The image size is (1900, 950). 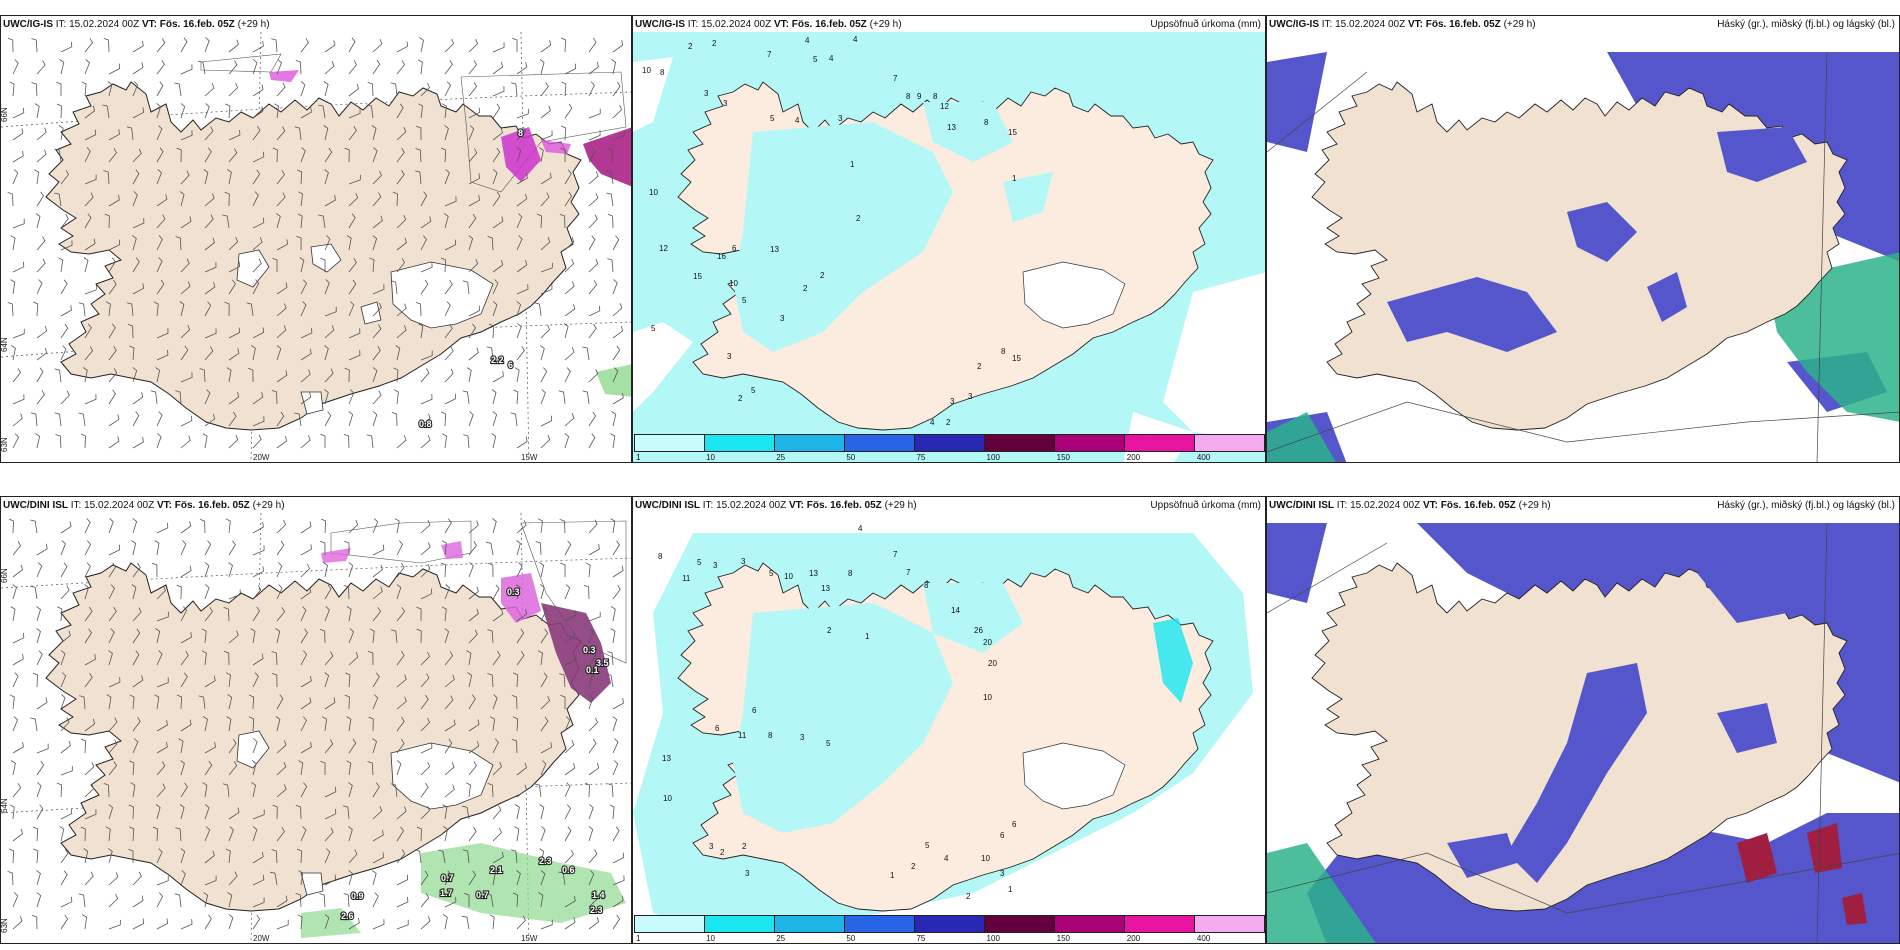 What do you see at coordinates (662, 72) in the screenshot?
I see `precip-value: 8` at bounding box center [662, 72].